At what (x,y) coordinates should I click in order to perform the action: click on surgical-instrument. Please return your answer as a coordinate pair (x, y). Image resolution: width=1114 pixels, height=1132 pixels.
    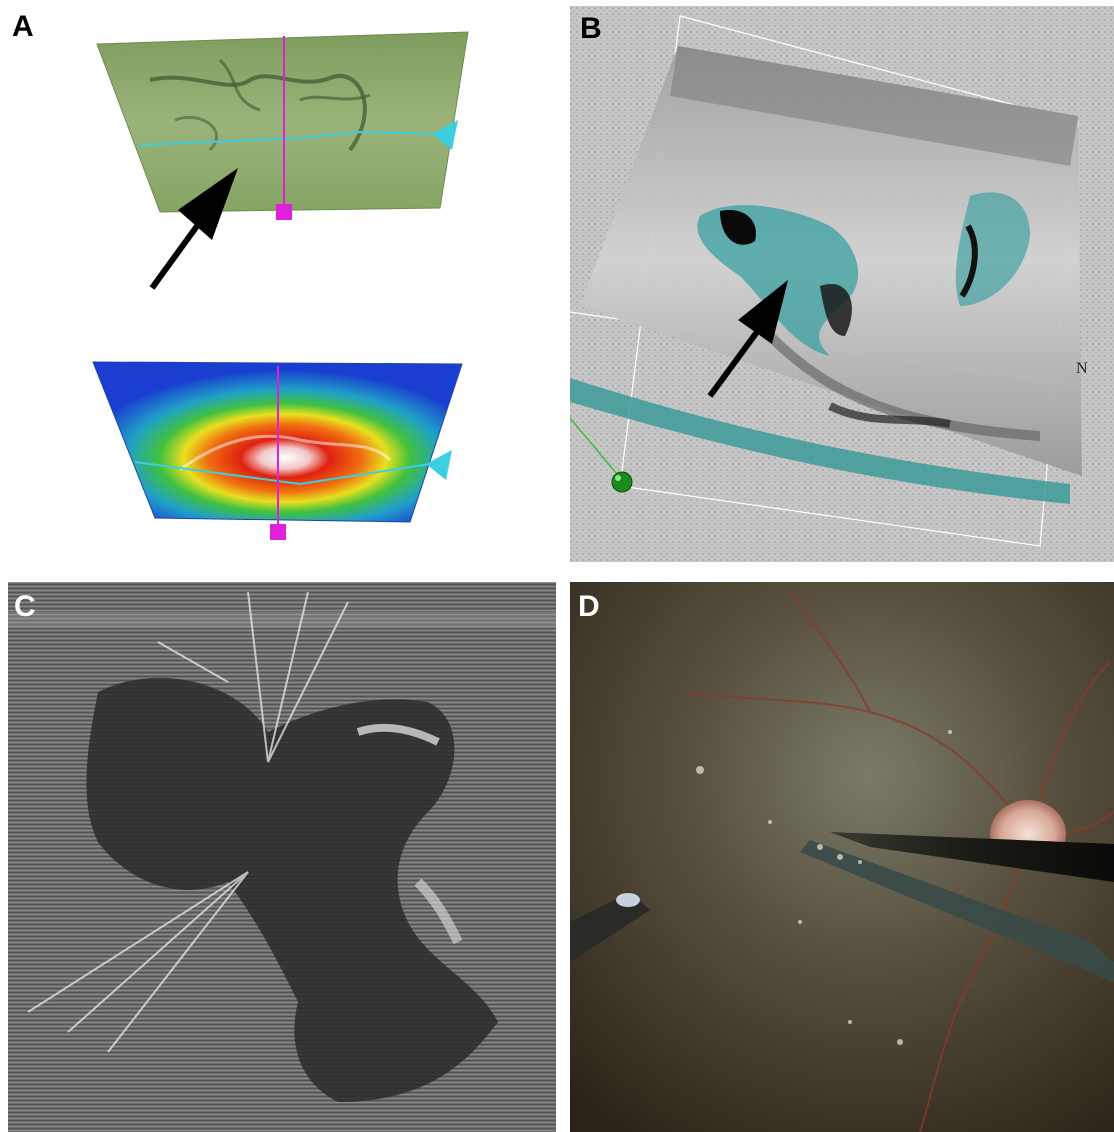
    Looking at the image, I should click on (842, 907).